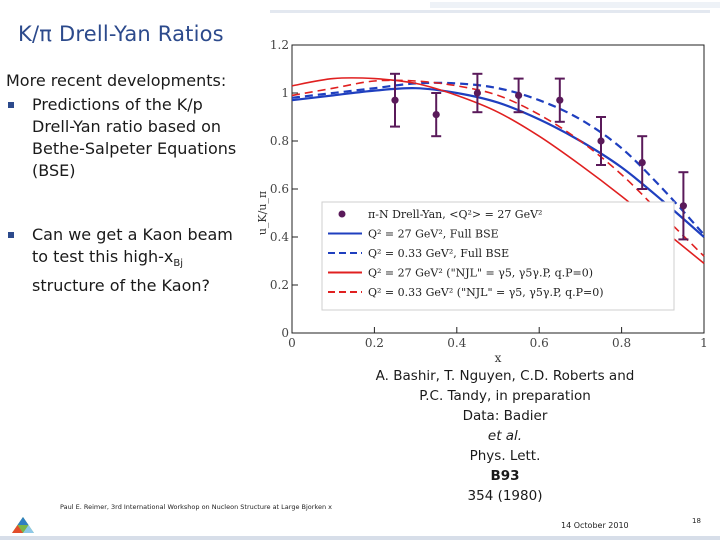 The height and width of the screenshot is (540, 720). I want to click on footer-decoration-line, so click(360, 538).